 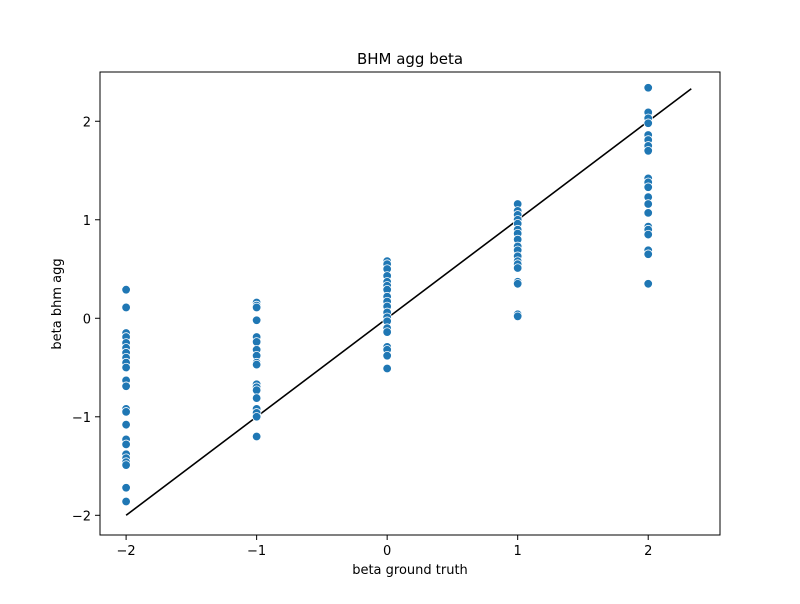 What do you see at coordinates (410, 59) in the screenshot?
I see `chart-title: BHM agg beta` at bounding box center [410, 59].